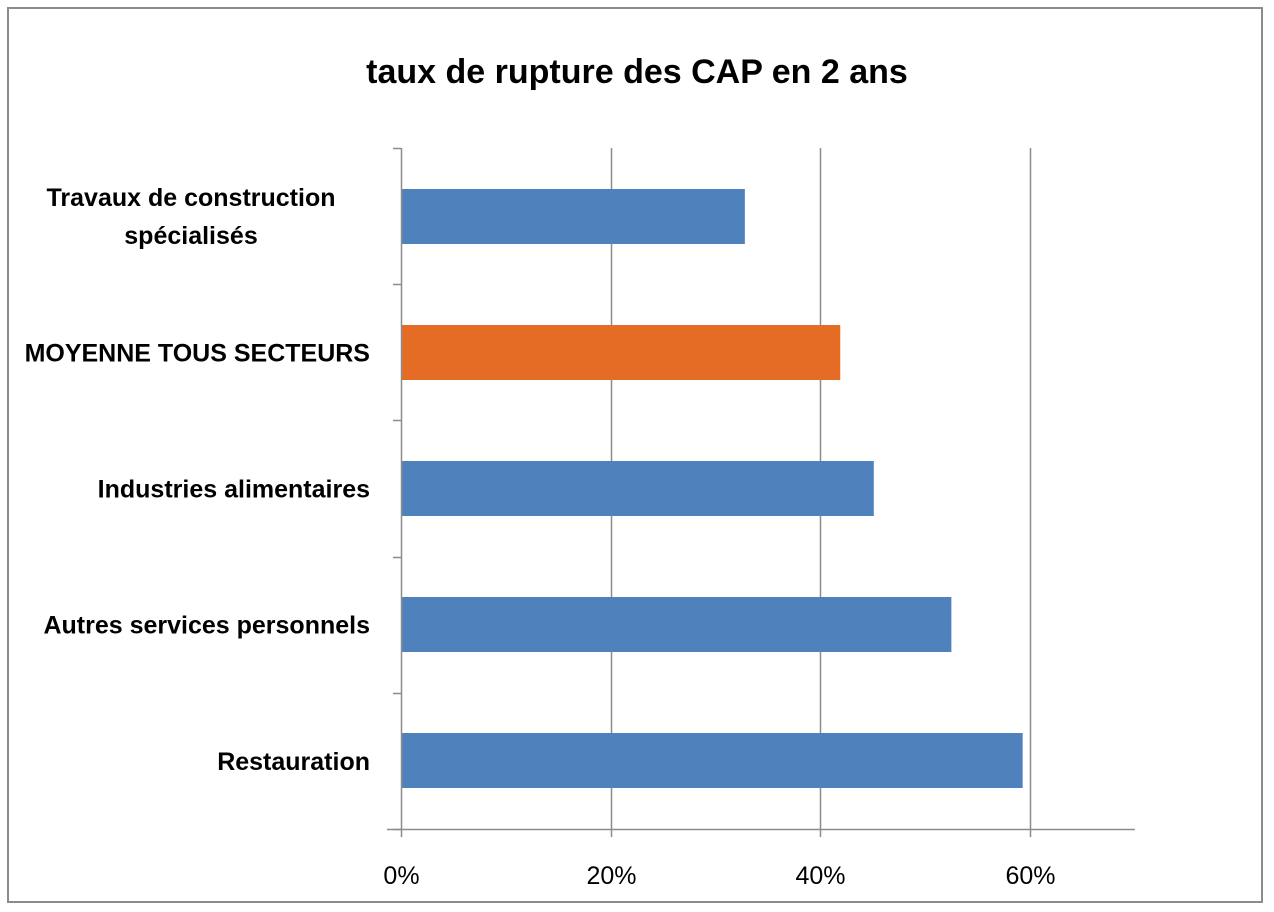 Image resolution: width=1274 pixels, height=912 pixels. Describe the element at coordinates (820, 876) in the screenshot. I see `x-tick-label-2: 40%` at that location.